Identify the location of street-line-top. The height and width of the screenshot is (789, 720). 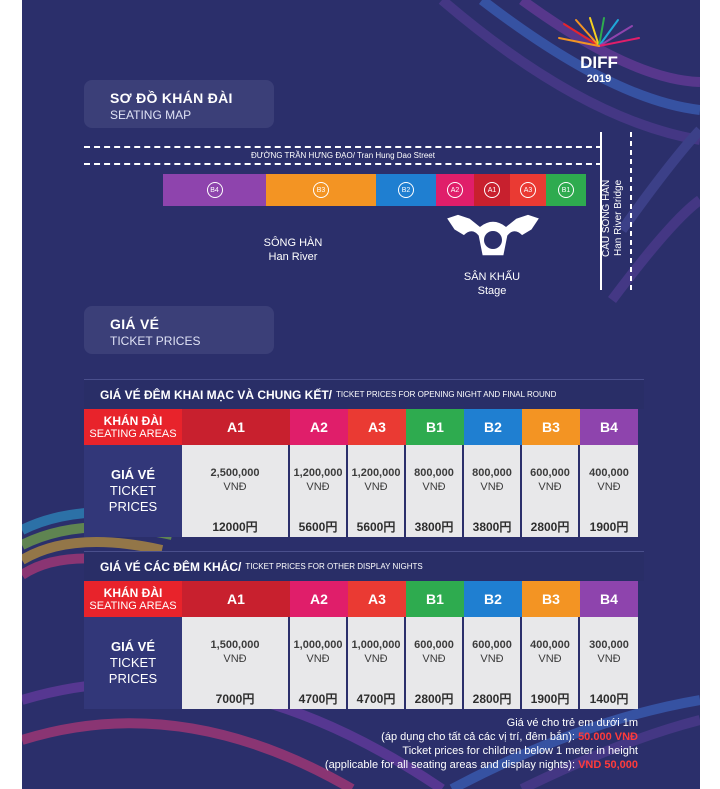
(343, 147).